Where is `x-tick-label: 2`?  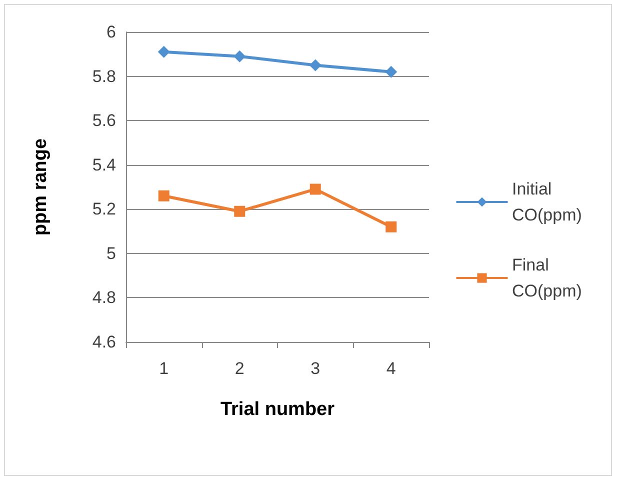
x-tick-label: 2 is located at coordinates (239, 368).